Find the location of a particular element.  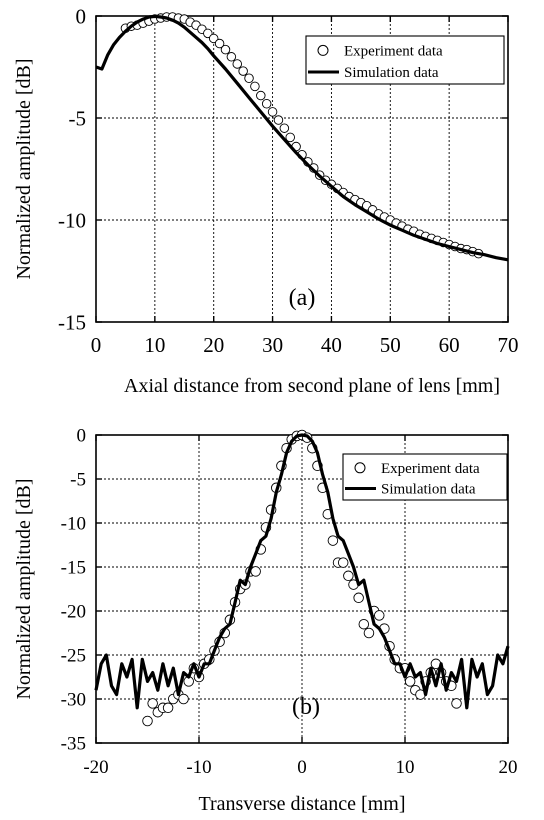

x-tick-label: 40 is located at coordinates (331, 345).